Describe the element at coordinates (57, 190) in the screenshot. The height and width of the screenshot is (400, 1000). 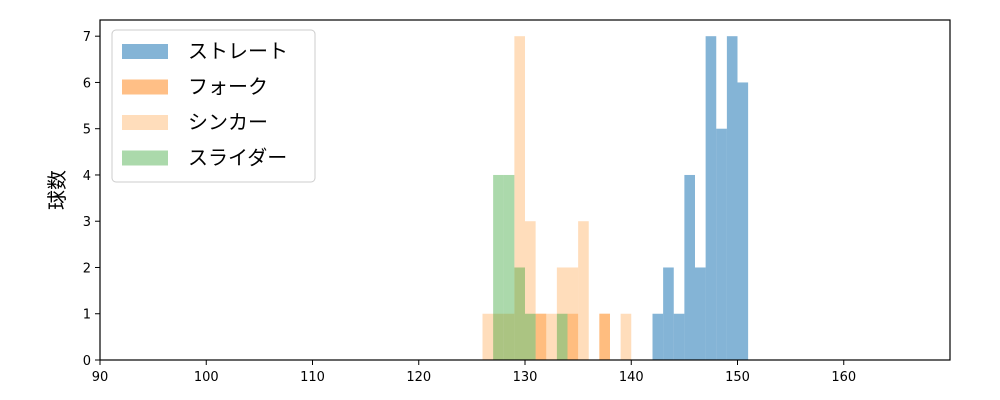
I see `y-axis-label: 球数` at that location.